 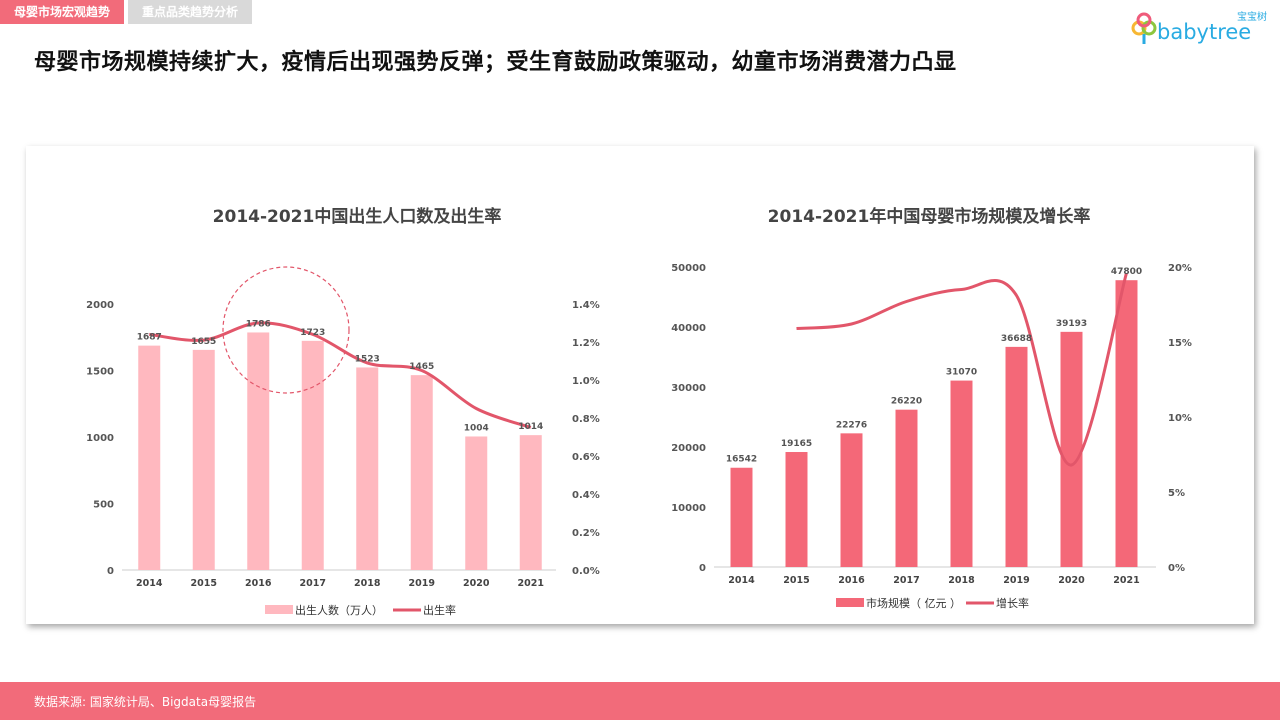 I want to click on chart2-x-axis: 2014 2015 2016 2017 2018 2019 2020 2021, so click(x=933, y=580).